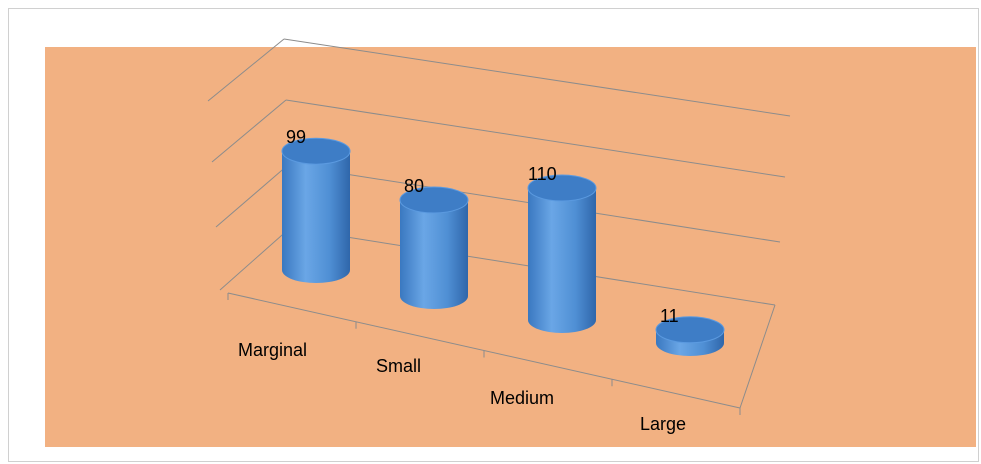 Image resolution: width=981 pixels, height=464 pixels. Describe the element at coordinates (272, 350) in the screenshot. I see `category-label: Marginal` at that location.